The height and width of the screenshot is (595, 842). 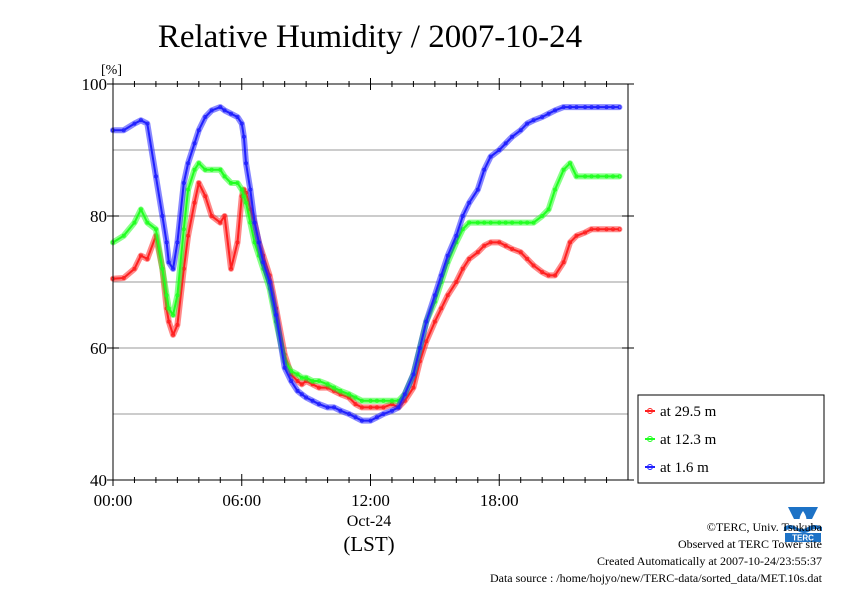 I want to click on legend-box, so click(x=731, y=439).